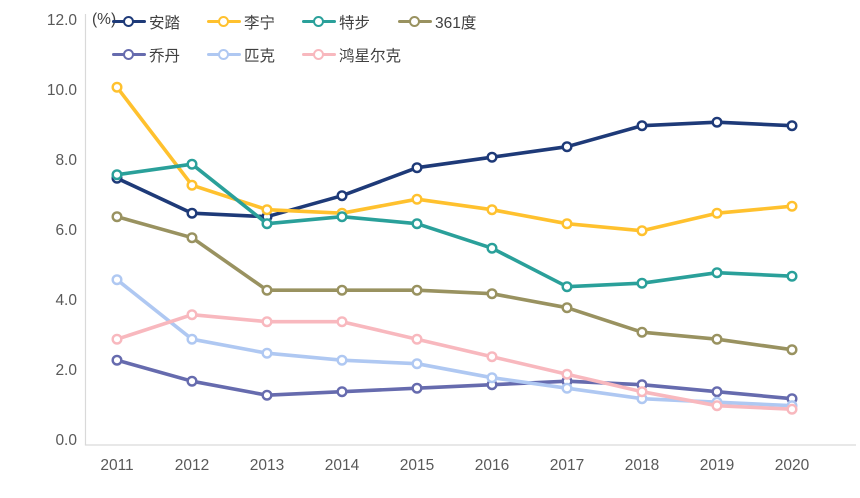 The image size is (860, 498). I want to click on y-tick-label-10.0: 10.0, so click(61, 90).